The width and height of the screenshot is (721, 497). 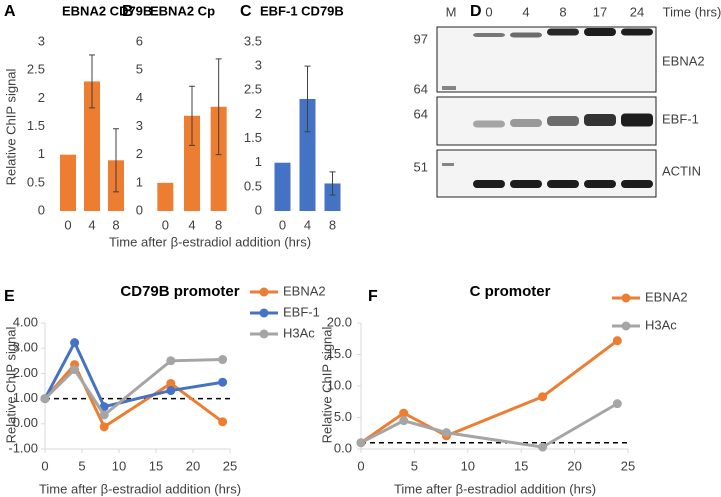 What do you see at coordinates (683, 60) in the screenshot?
I see `row-label: EBNA2` at bounding box center [683, 60].